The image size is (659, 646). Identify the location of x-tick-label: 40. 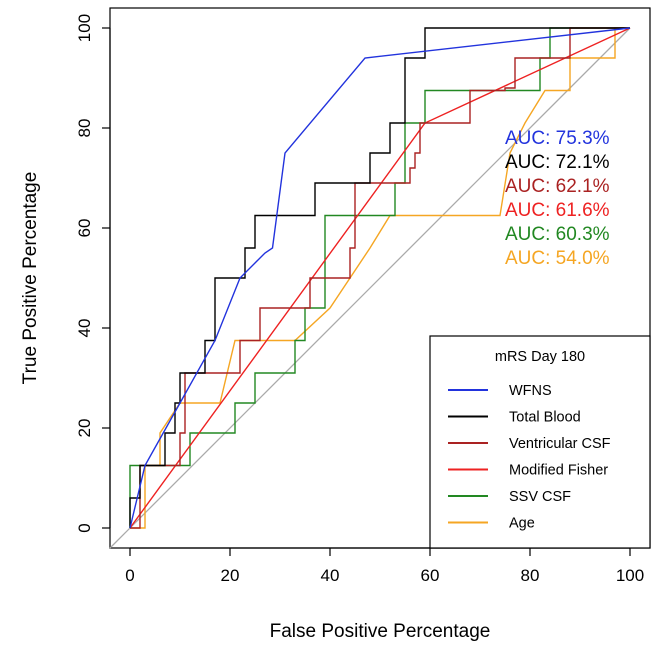
(330, 575).